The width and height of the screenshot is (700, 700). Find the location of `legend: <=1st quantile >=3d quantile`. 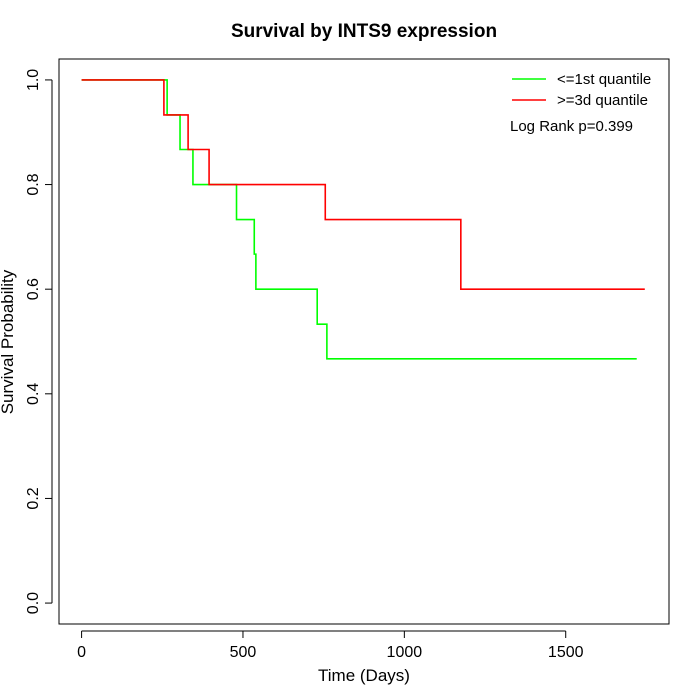

legend: <=1st quantile >=3d quantile is located at coordinates (581, 90).